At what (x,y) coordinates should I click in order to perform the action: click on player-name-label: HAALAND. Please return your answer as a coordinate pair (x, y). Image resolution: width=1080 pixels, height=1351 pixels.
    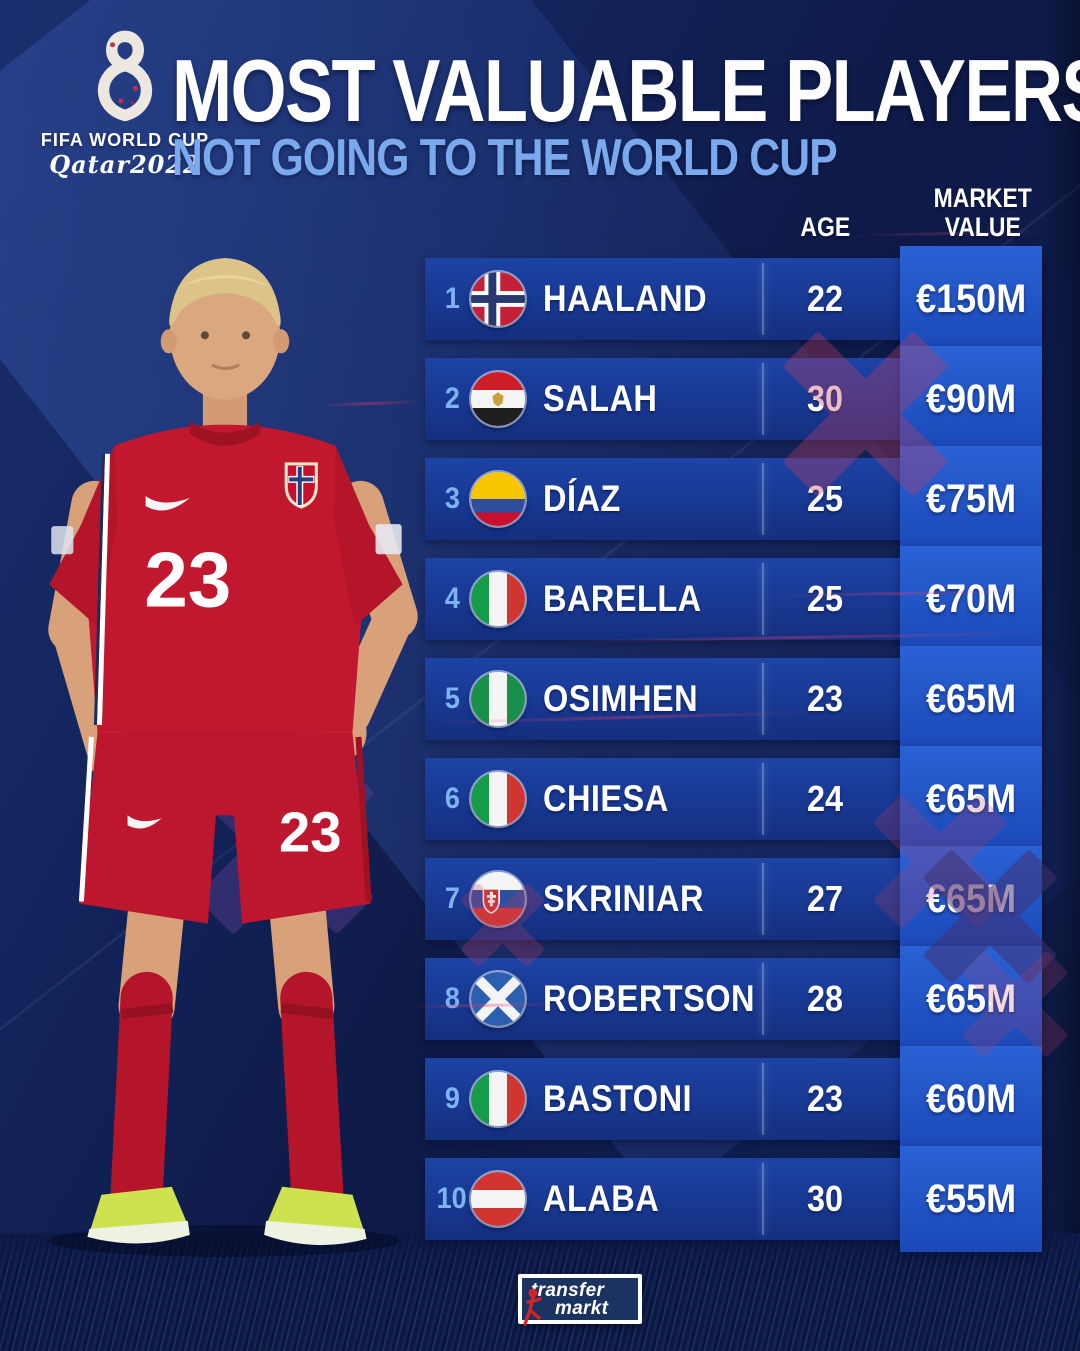
    Looking at the image, I should click on (625, 298).